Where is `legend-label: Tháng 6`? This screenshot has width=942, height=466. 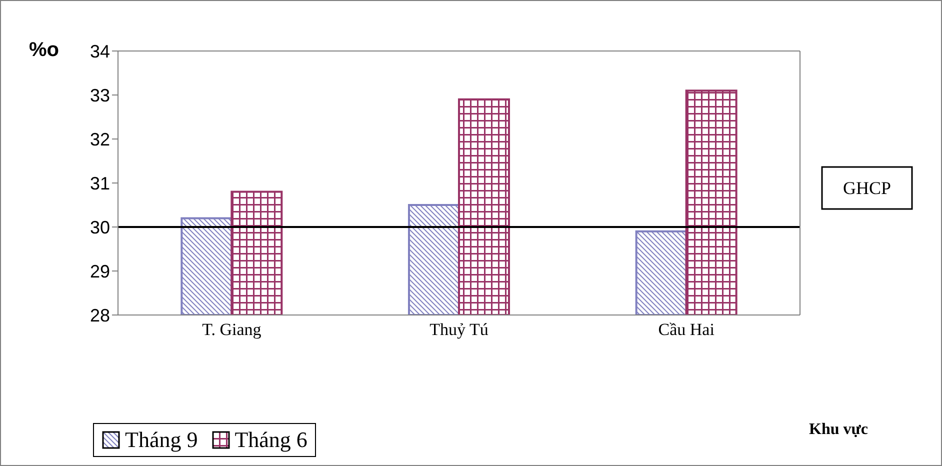
legend-label: Tháng 6 is located at coordinates (271, 440).